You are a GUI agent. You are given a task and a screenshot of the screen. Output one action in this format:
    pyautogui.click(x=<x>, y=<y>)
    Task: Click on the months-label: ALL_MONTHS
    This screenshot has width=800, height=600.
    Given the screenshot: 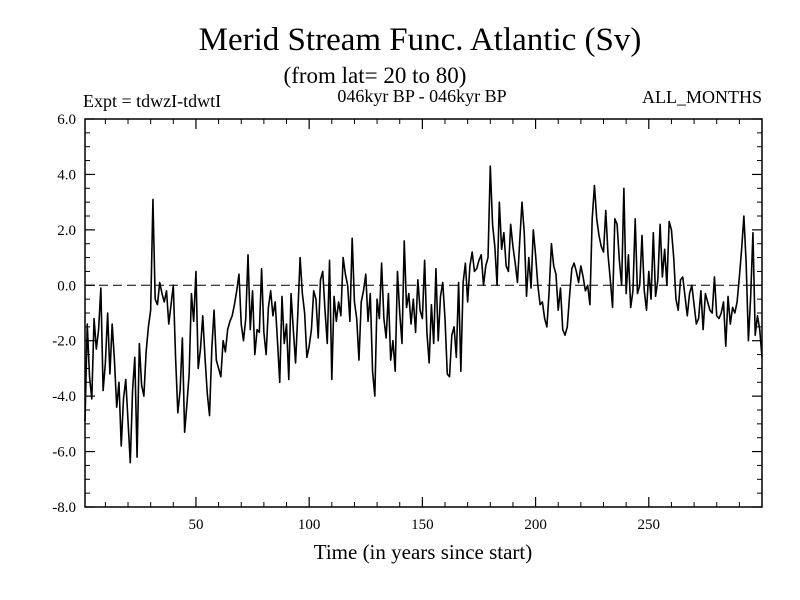 What is the action you would take?
    pyautogui.click(x=702, y=97)
    